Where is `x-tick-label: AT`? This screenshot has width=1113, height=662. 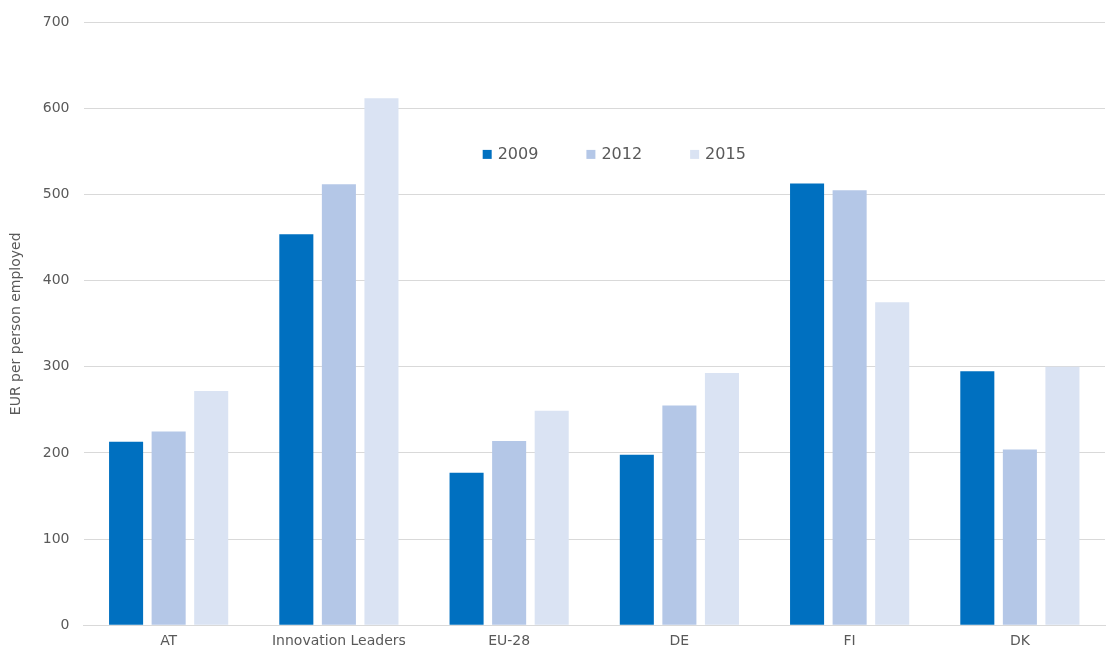 x-tick-label: AT is located at coordinates (169, 640).